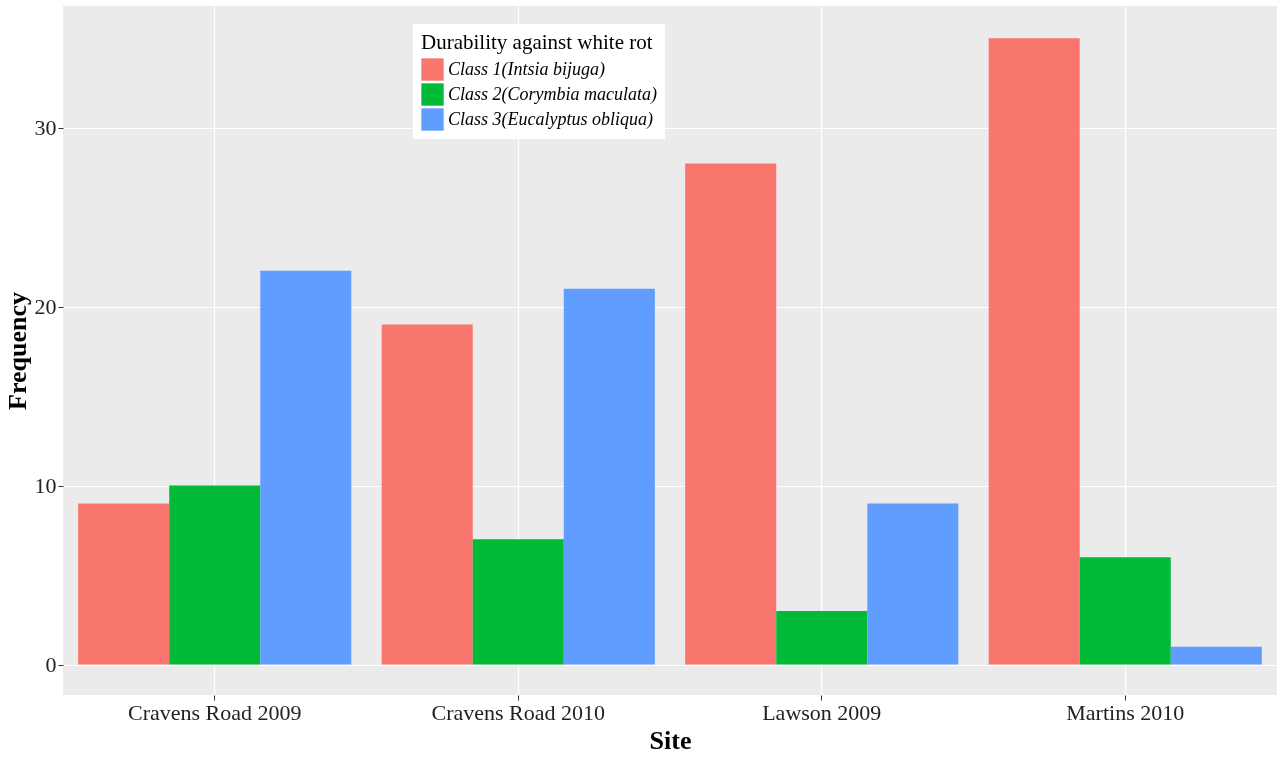 The height and width of the screenshot is (757, 1279). I want to click on legend-title: Durability against white rot, so click(537, 42).